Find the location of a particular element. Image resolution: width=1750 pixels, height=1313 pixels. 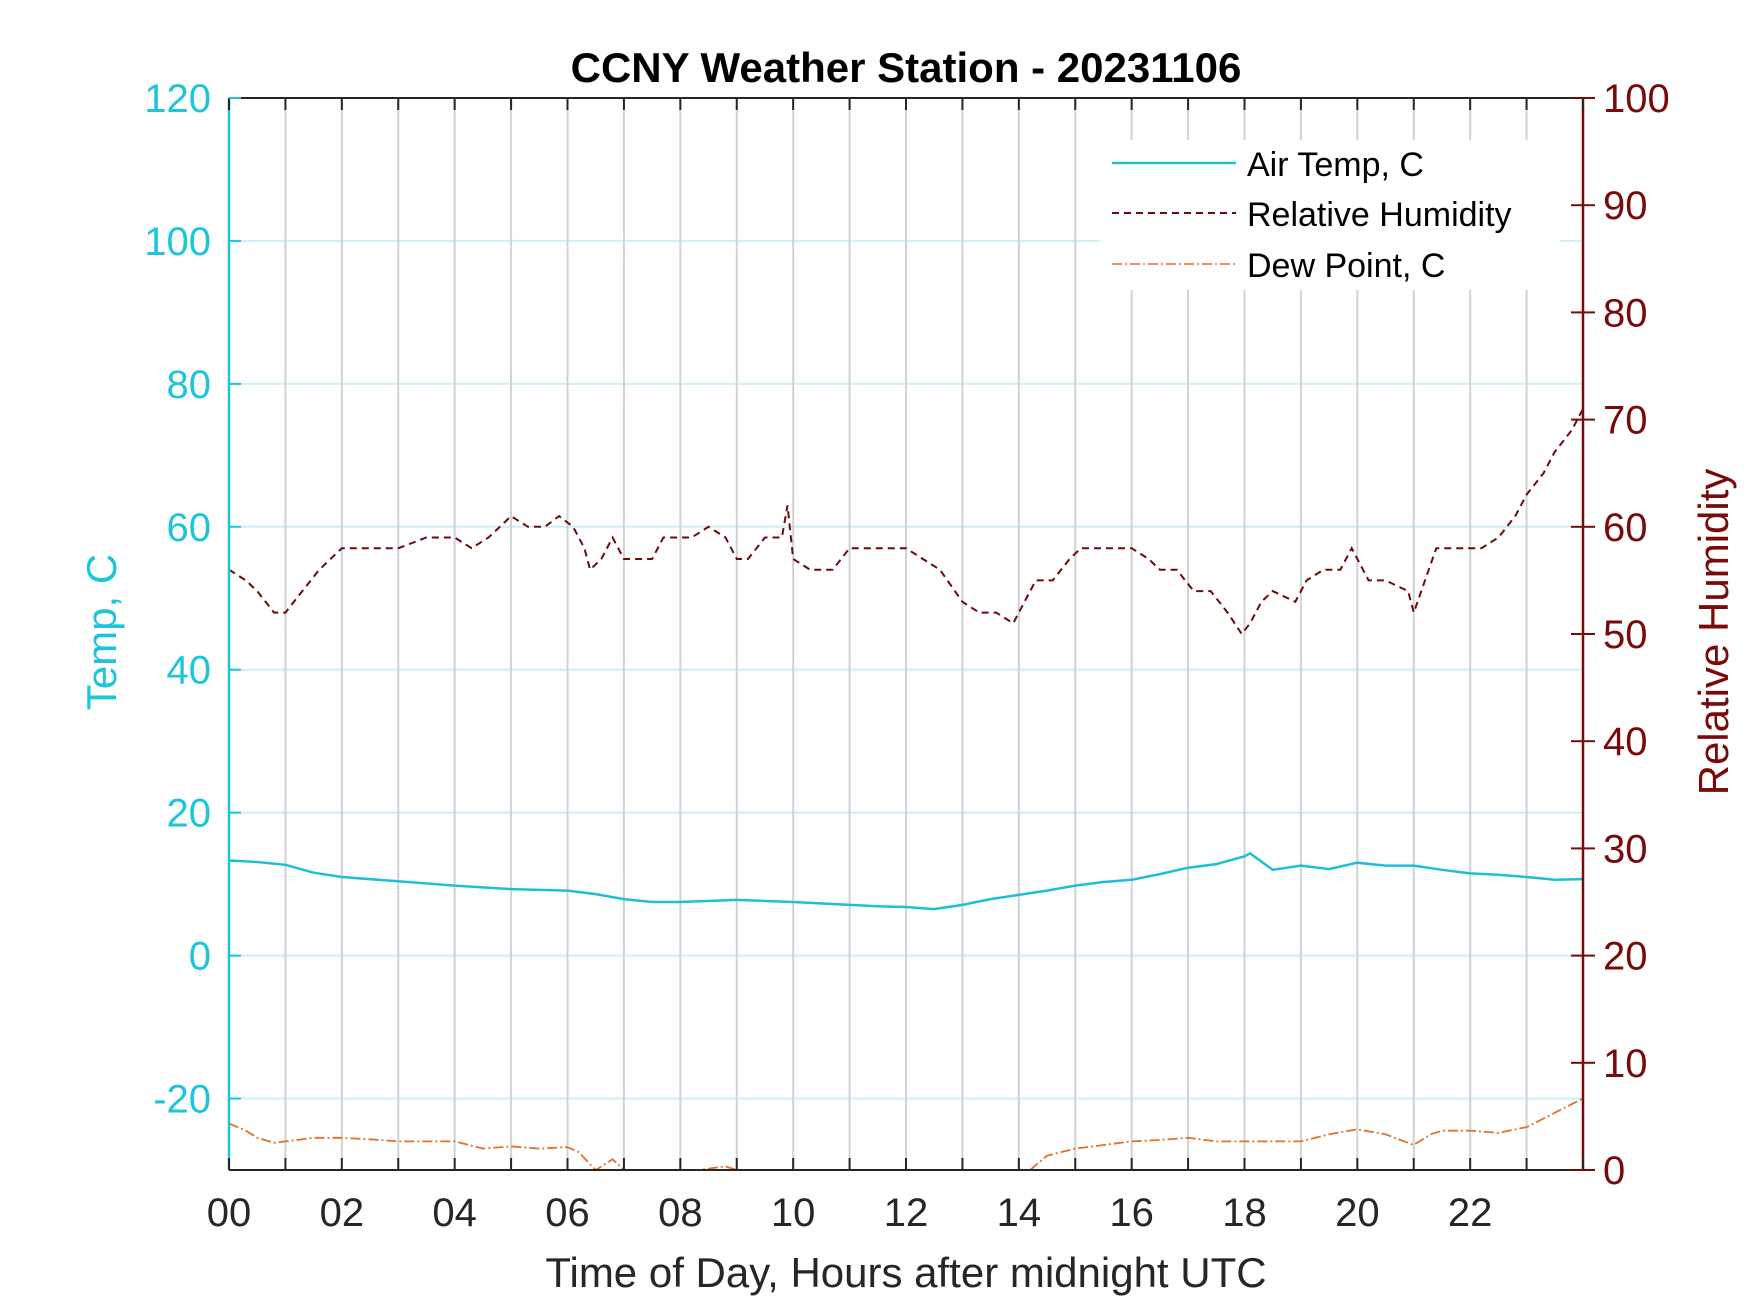

y-right-tick-label: 100 is located at coordinates (1636, 99).